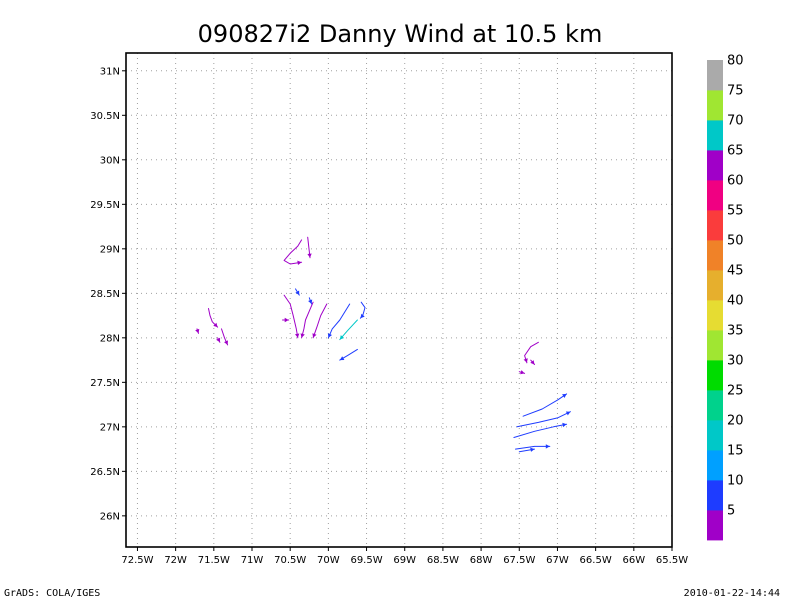  I want to click on x-tick-label-12: 66.5W, so click(596, 560).